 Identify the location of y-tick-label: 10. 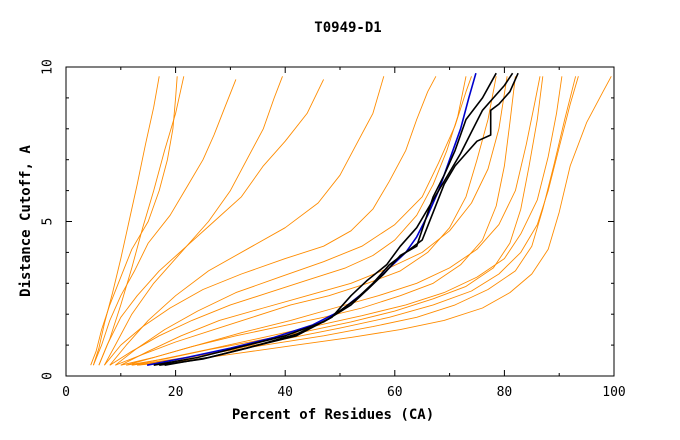
(48, 67).